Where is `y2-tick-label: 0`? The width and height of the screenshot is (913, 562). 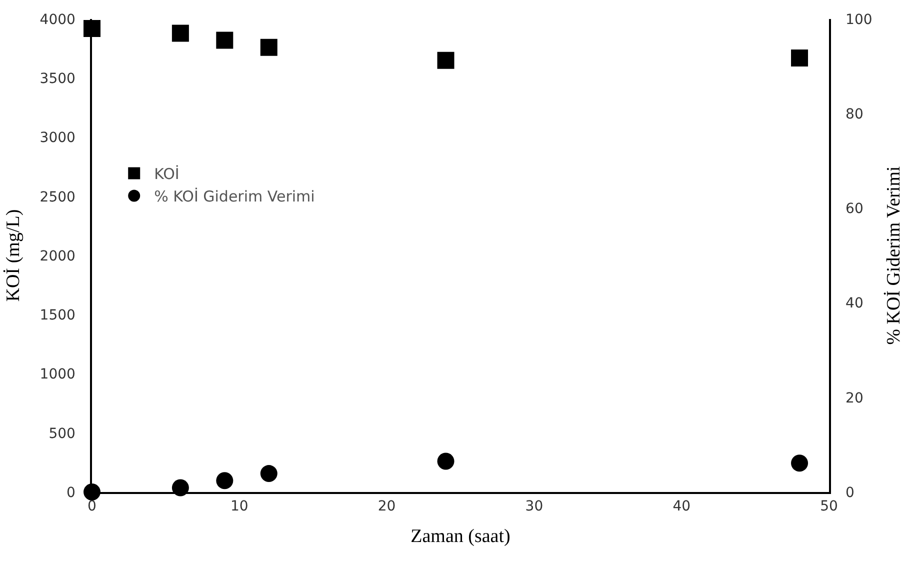 y2-tick-label: 0 is located at coordinates (850, 492).